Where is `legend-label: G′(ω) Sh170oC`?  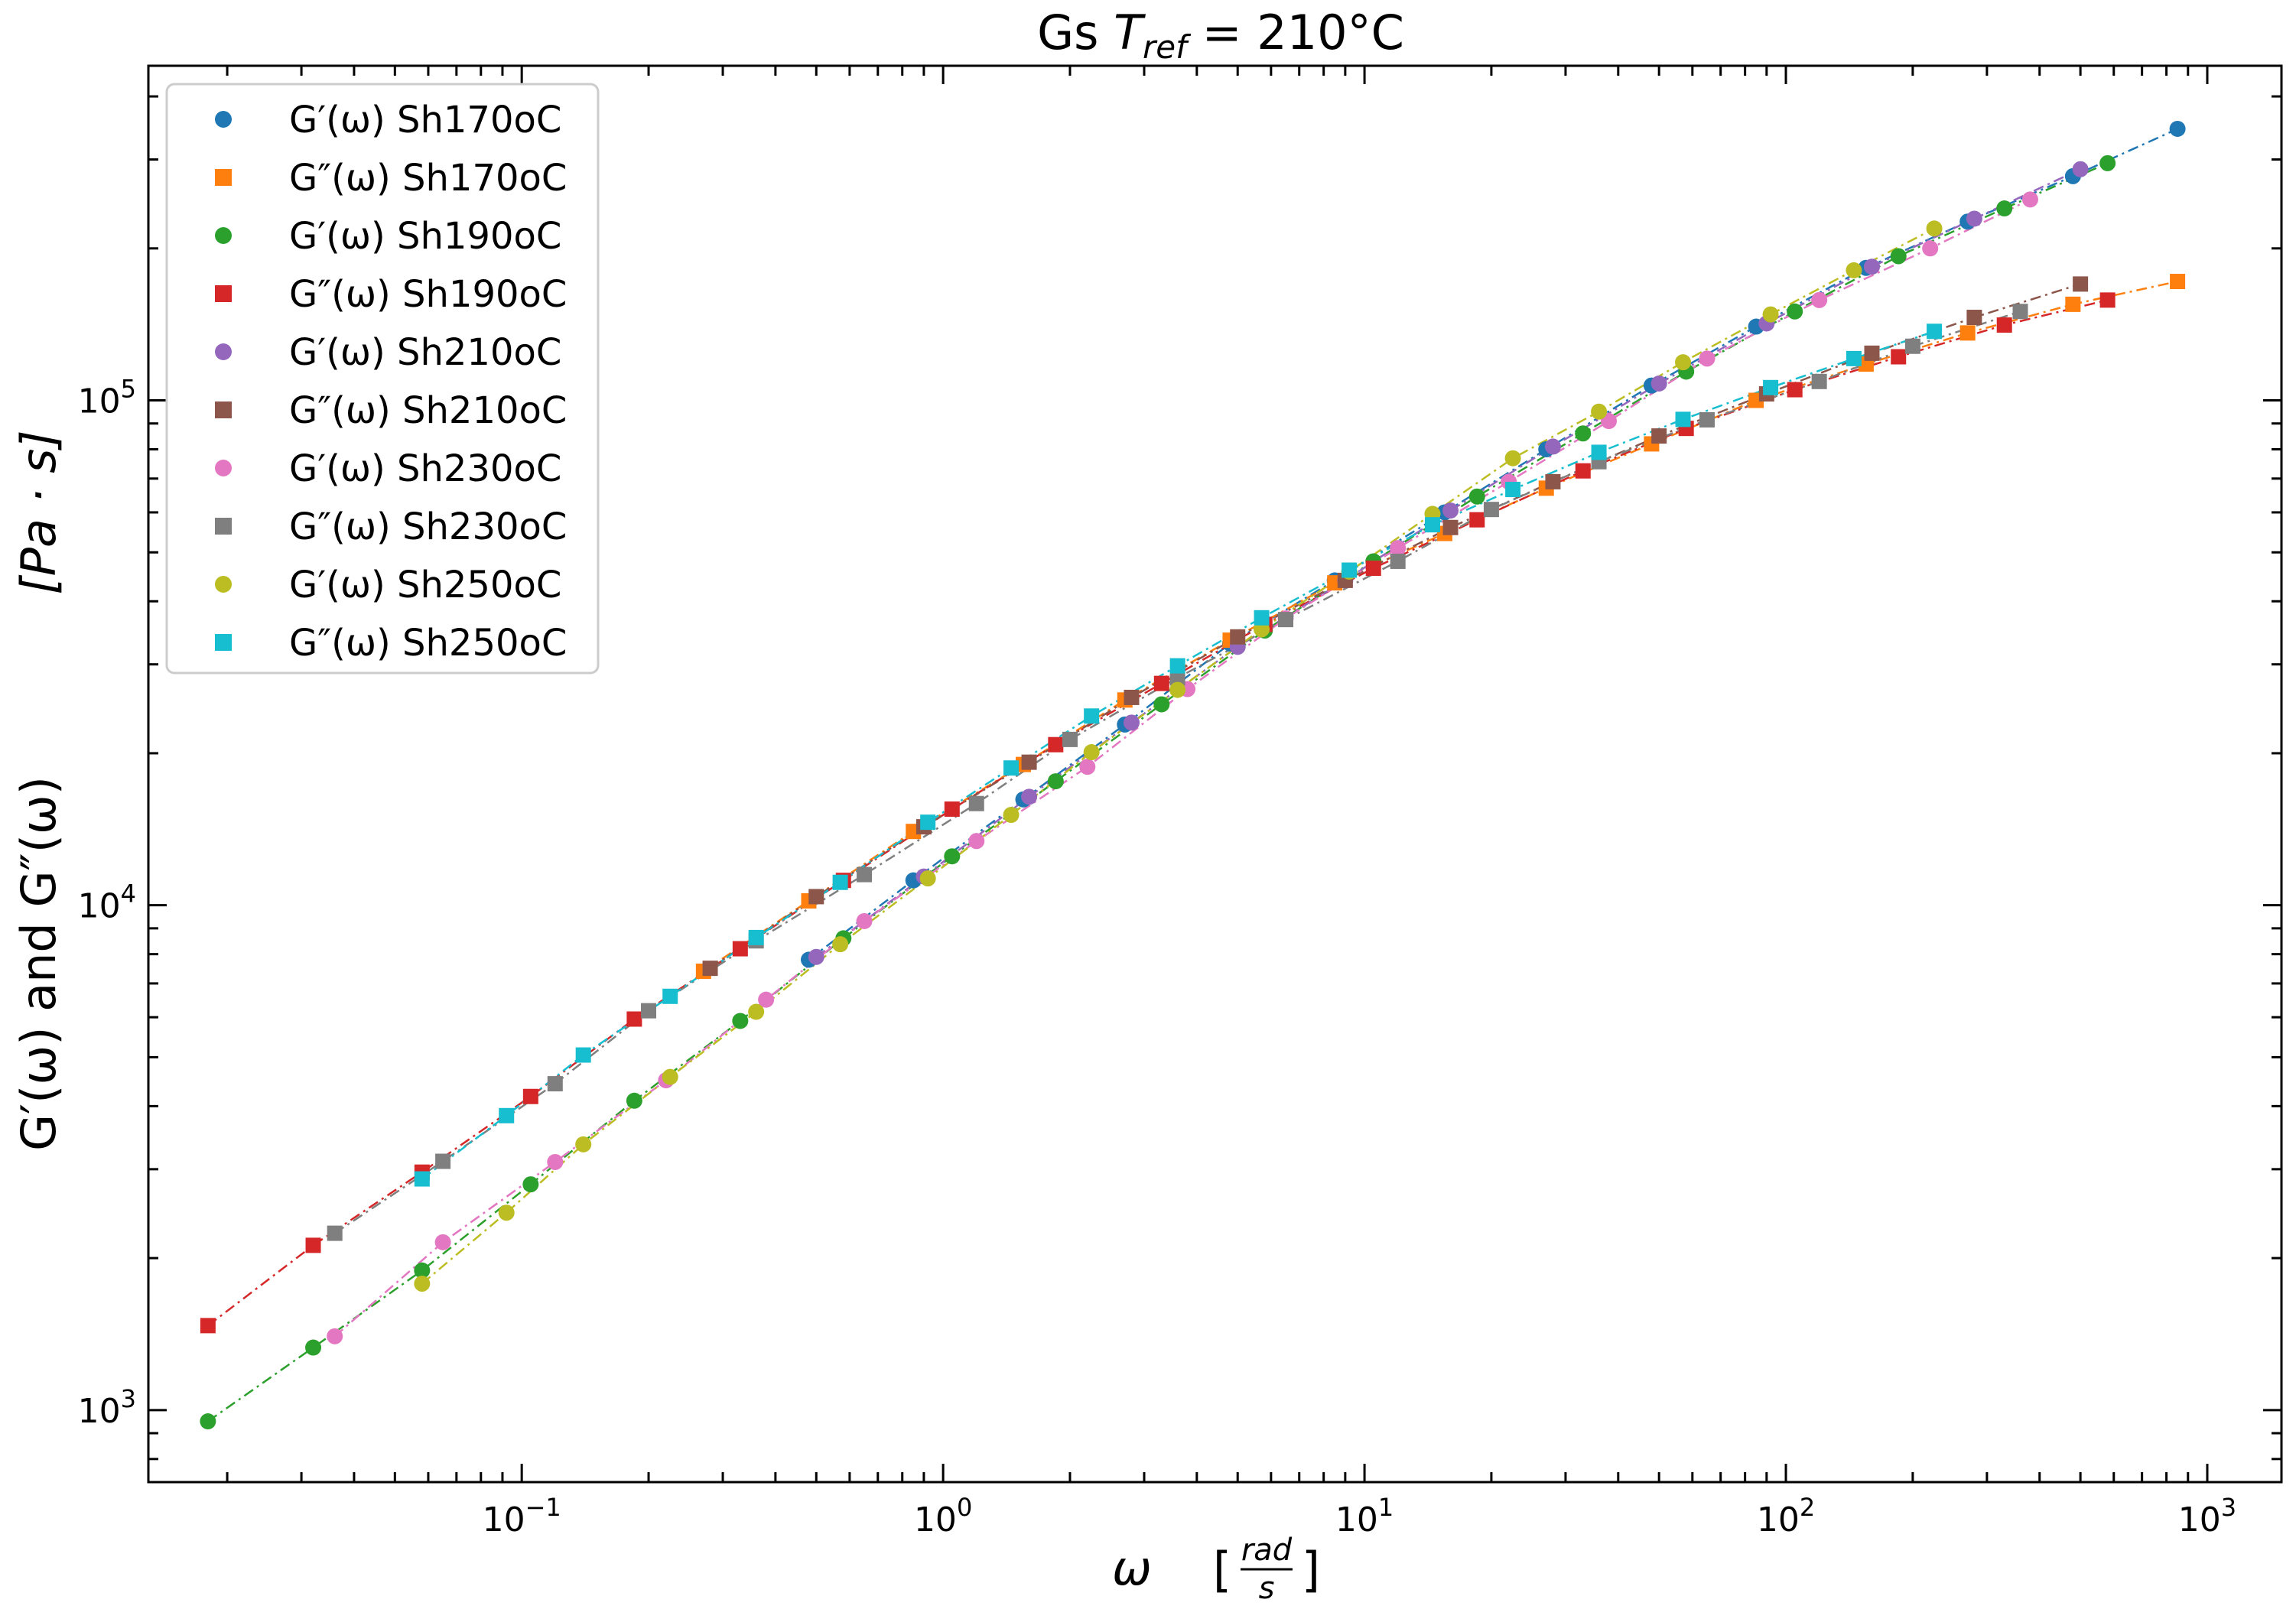
legend-label: G′(ω) Sh170oC is located at coordinates (425, 120).